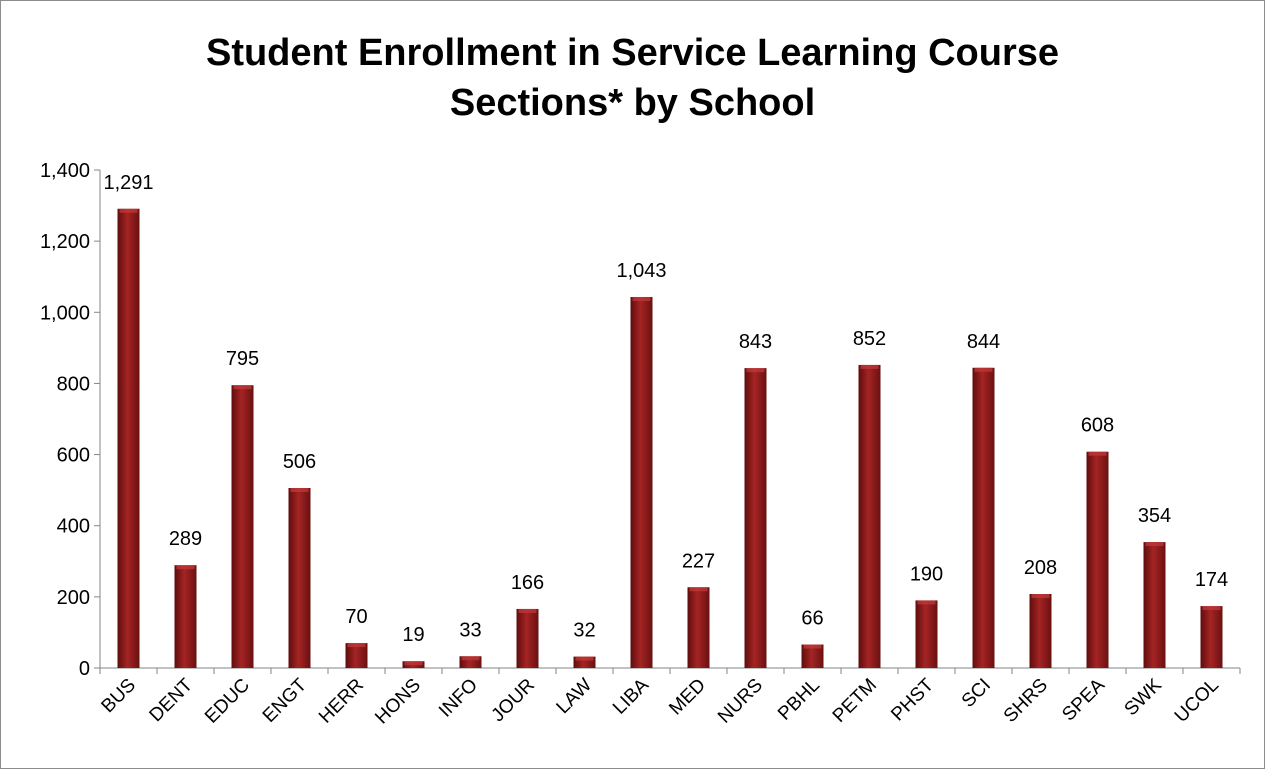  What do you see at coordinates (1211, 580) in the screenshot?
I see `data-label: 174` at bounding box center [1211, 580].